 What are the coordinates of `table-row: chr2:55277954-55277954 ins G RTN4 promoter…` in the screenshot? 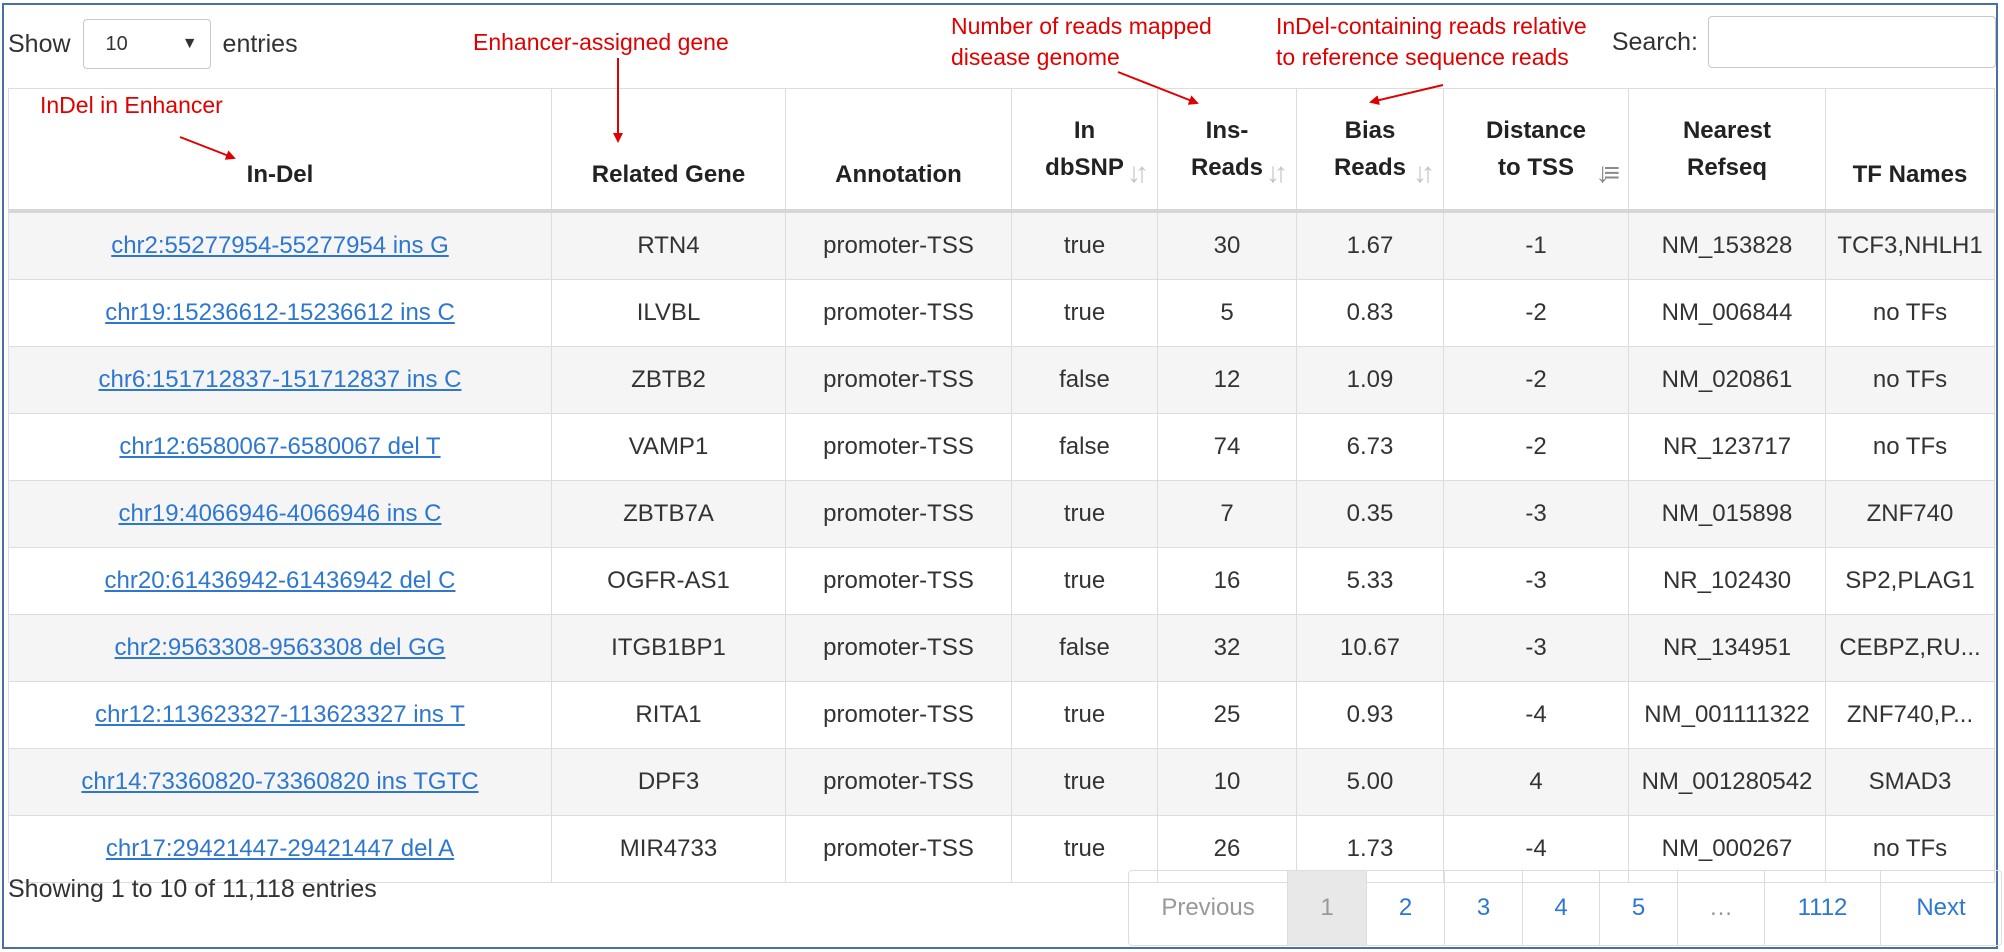 It's located at (1001, 245).